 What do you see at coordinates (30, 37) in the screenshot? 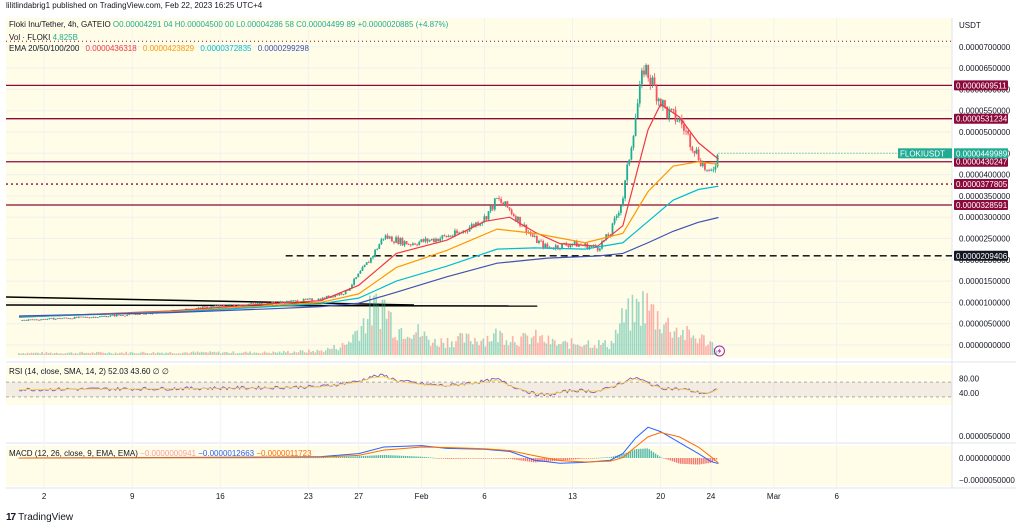
I see `vol-label: Vol · FLOKI` at bounding box center [30, 37].